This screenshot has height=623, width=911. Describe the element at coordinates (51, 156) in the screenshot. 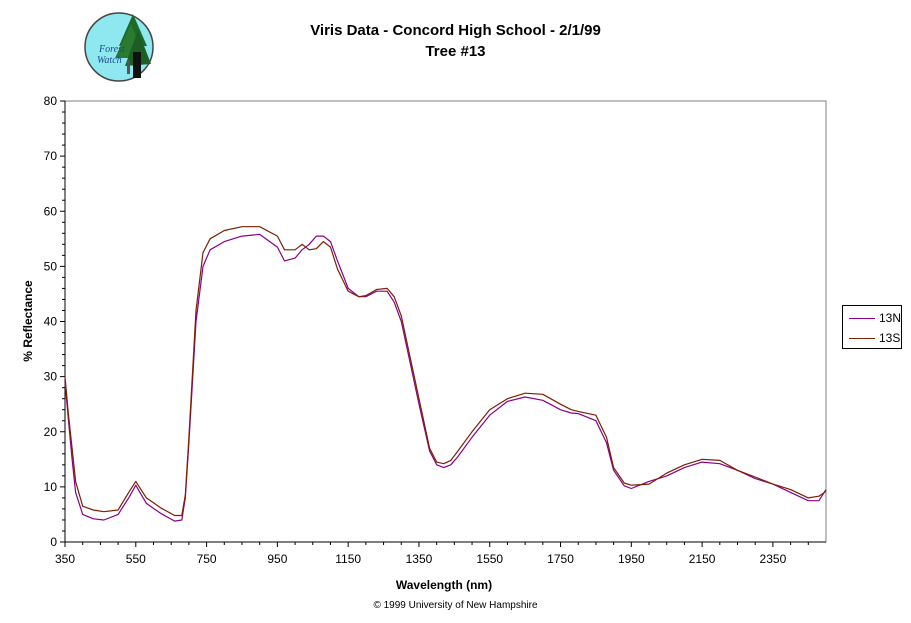

I see `y-tick-label: 70` at that location.